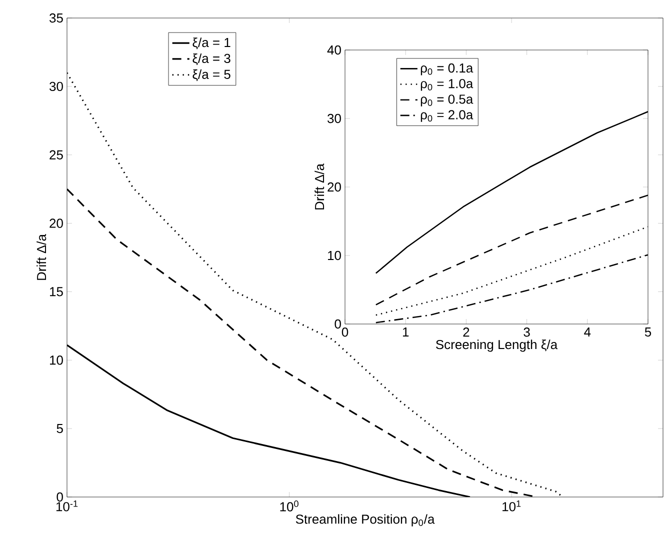 This screenshot has height=550, width=664. What do you see at coordinates (587, 332) in the screenshot?
I see `x-tick-label: 4` at bounding box center [587, 332].